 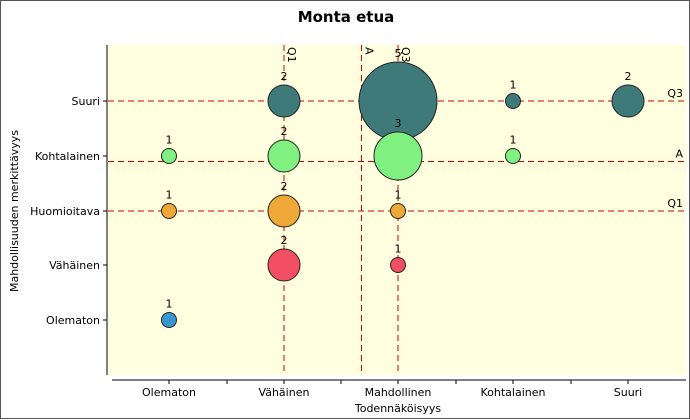 I want to click on y-tick-label: Olematon, so click(x=73, y=320).